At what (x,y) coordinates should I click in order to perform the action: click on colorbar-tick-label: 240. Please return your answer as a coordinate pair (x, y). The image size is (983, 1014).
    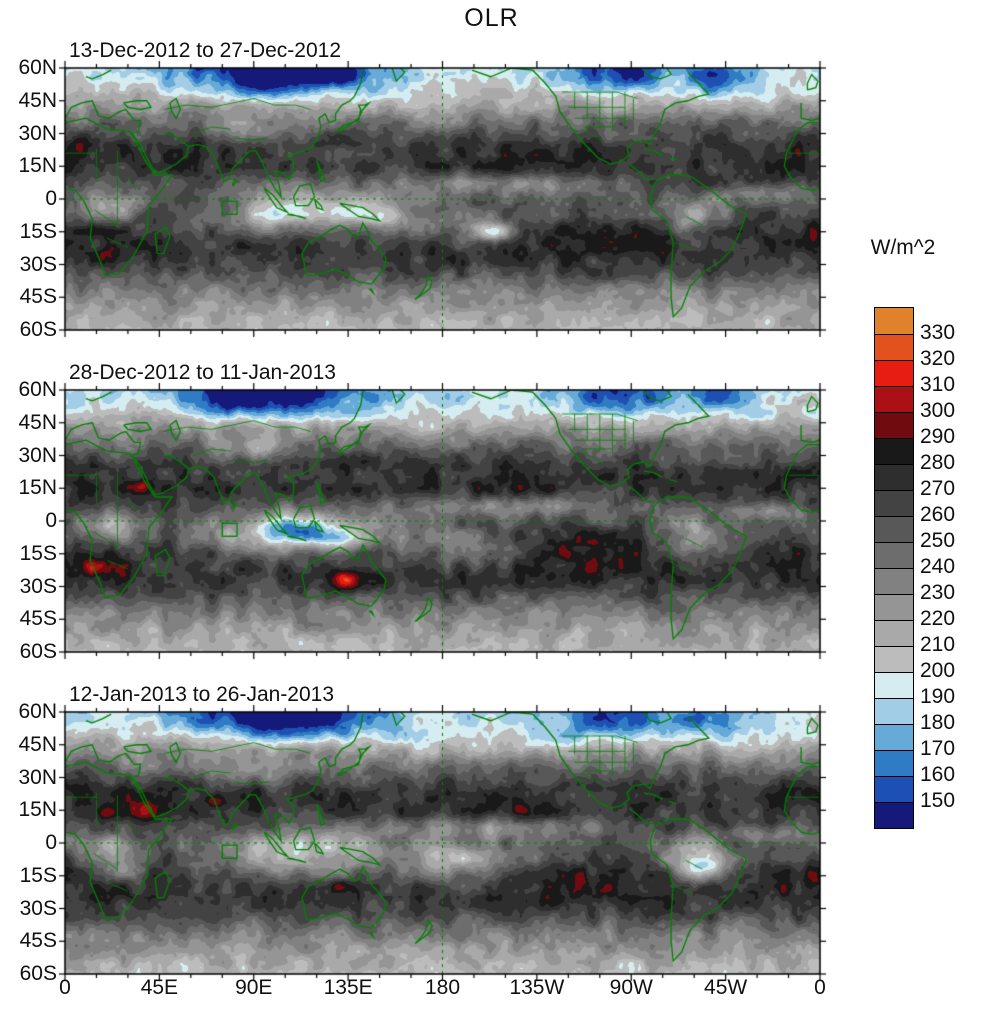
    Looking at the image, I should click on (938, 566).